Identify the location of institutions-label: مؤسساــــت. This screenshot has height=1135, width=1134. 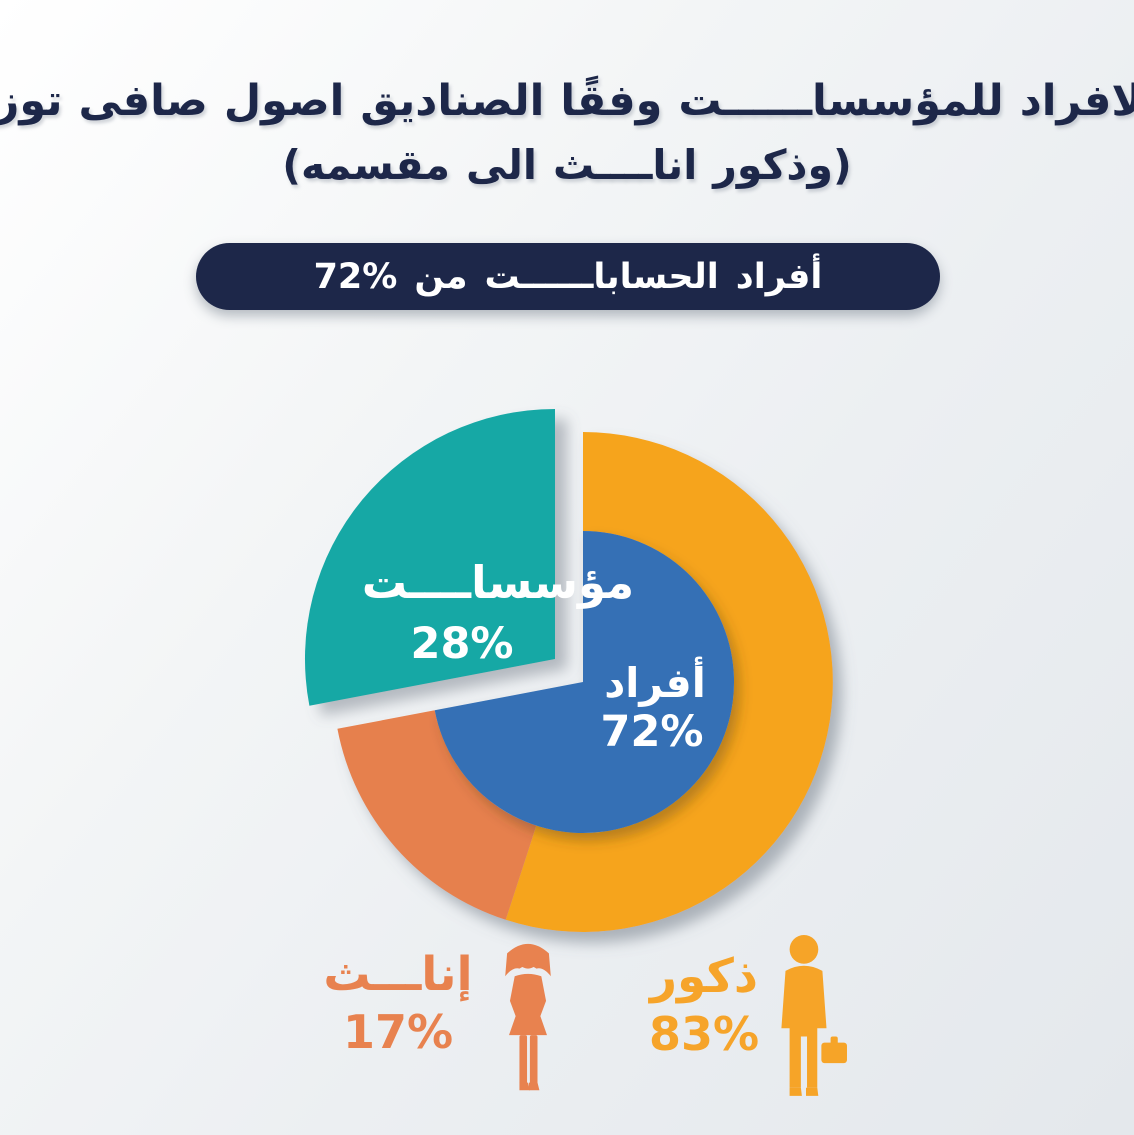
(498, 582).